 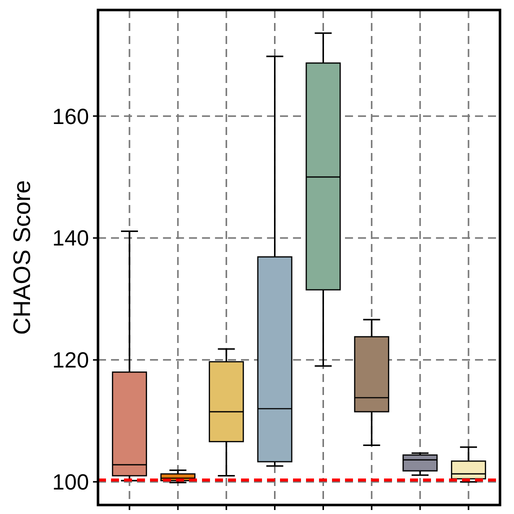 I want to click on y-tick-label: 100, so click(x=70, y=482).